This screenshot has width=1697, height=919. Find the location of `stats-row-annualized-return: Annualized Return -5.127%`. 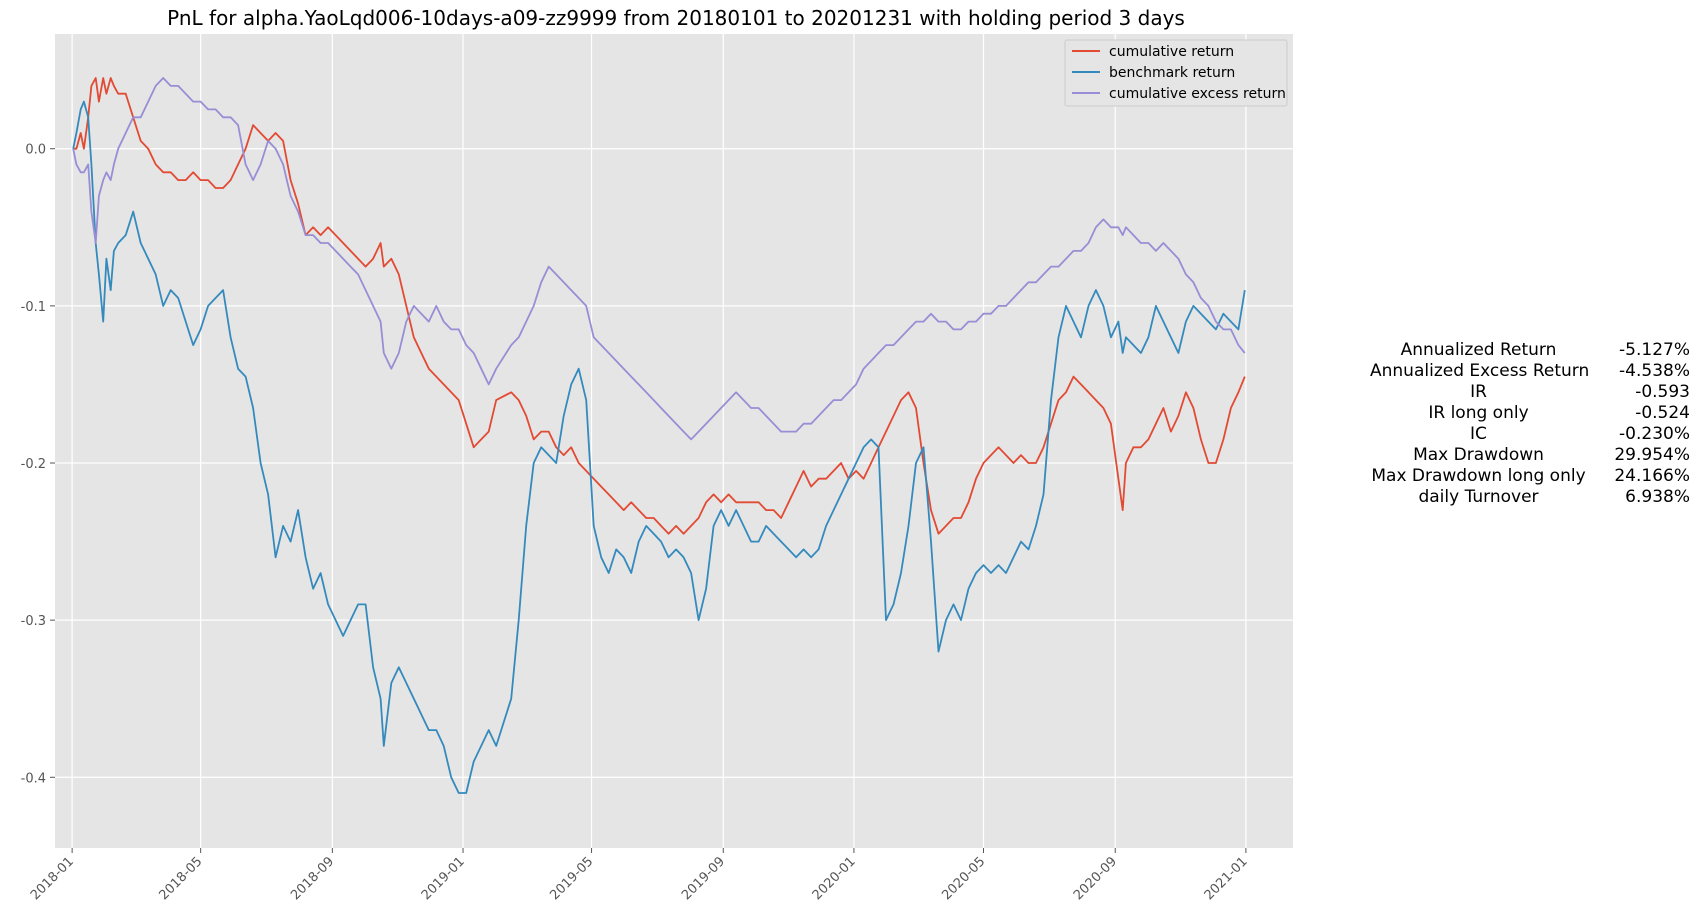

stats-row-annualized-return: Annualized Return -5.127% is located at coordinates (1530, 350).